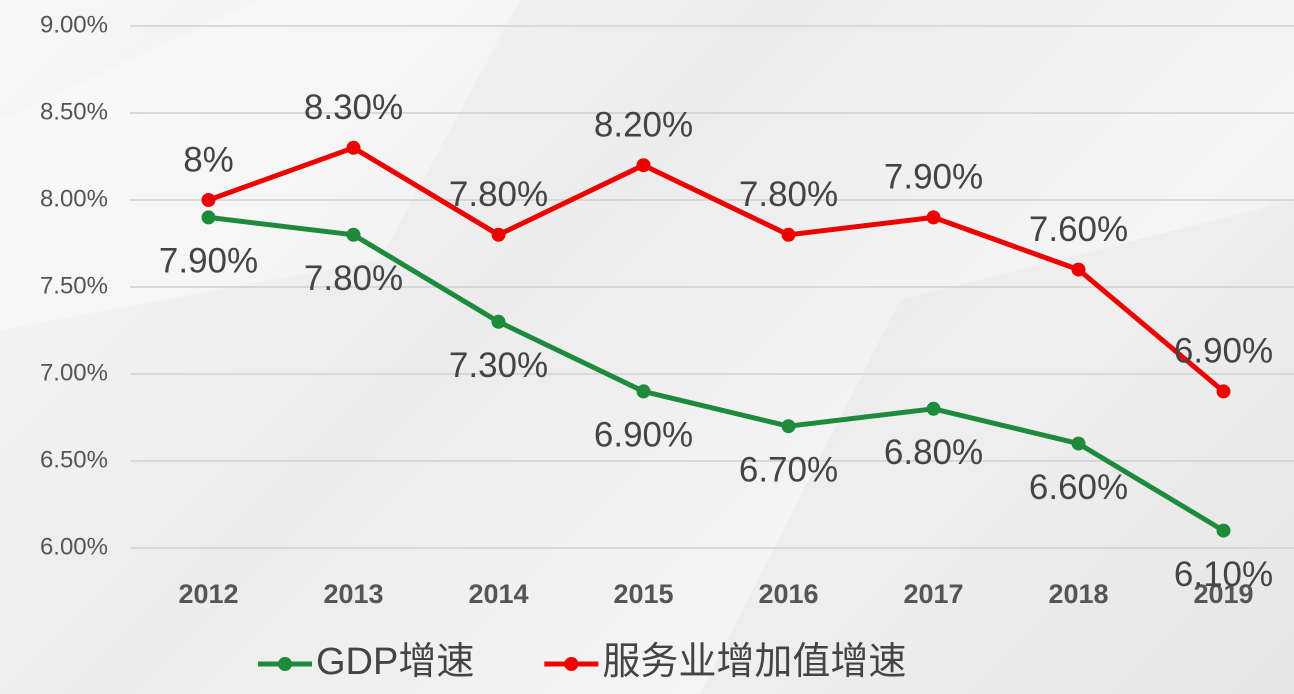 The image size is (1294, 694). Describe the element at coordinates (74, 198) in the screenshot. I see `y-tick-label: 8.00%` at that location.